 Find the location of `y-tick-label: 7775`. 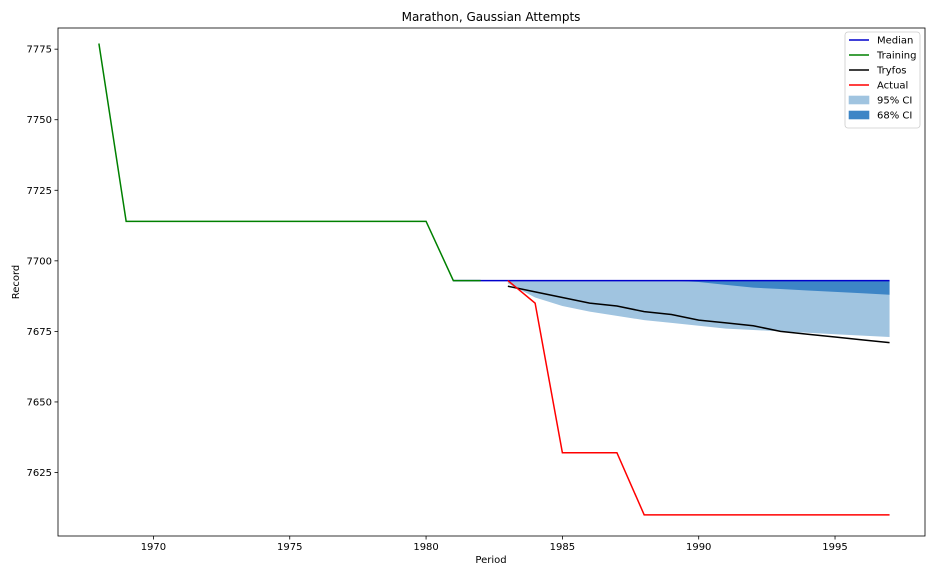

y-tick-label: 7775 is located at coordinates (39, 50).